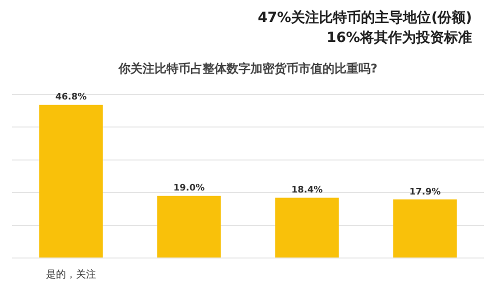  I want to click on x-tick-label: 是的，关注, so click(71, 274).